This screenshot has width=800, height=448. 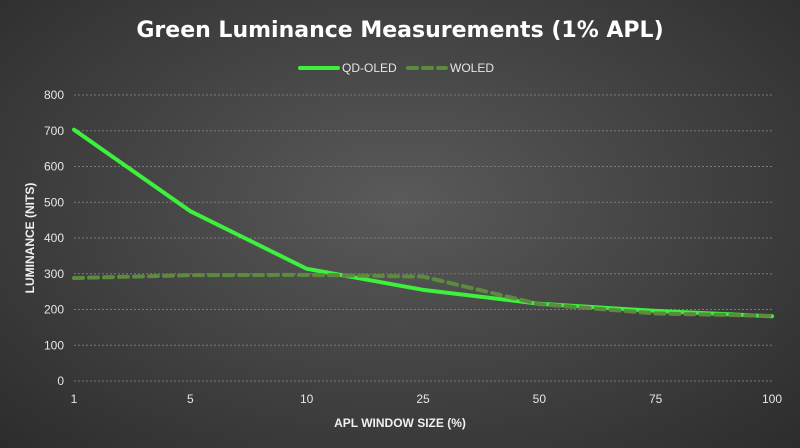 What do you see at coordinates (399, 30) in the screenshot?
I see `chart-title: Green Luminance Measurements (1% APL)` at bounding box center [399, 30].